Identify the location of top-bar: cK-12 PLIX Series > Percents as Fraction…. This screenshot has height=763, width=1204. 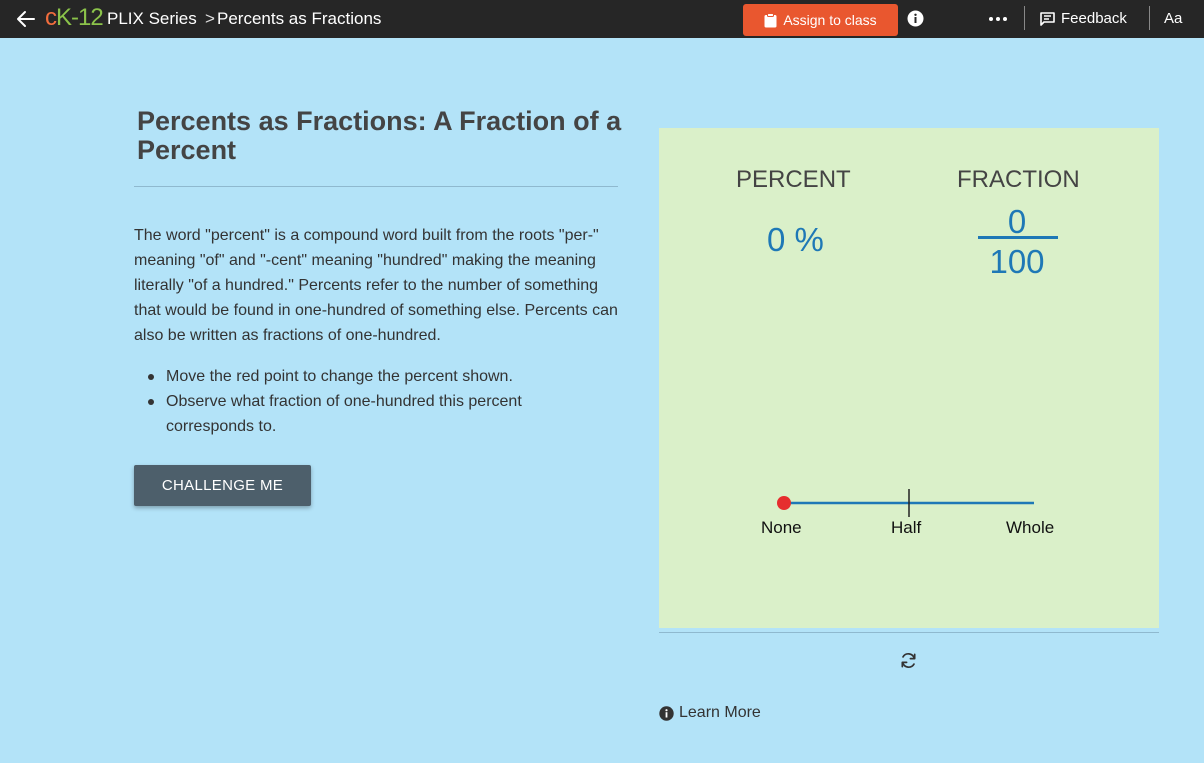
(602, 19).